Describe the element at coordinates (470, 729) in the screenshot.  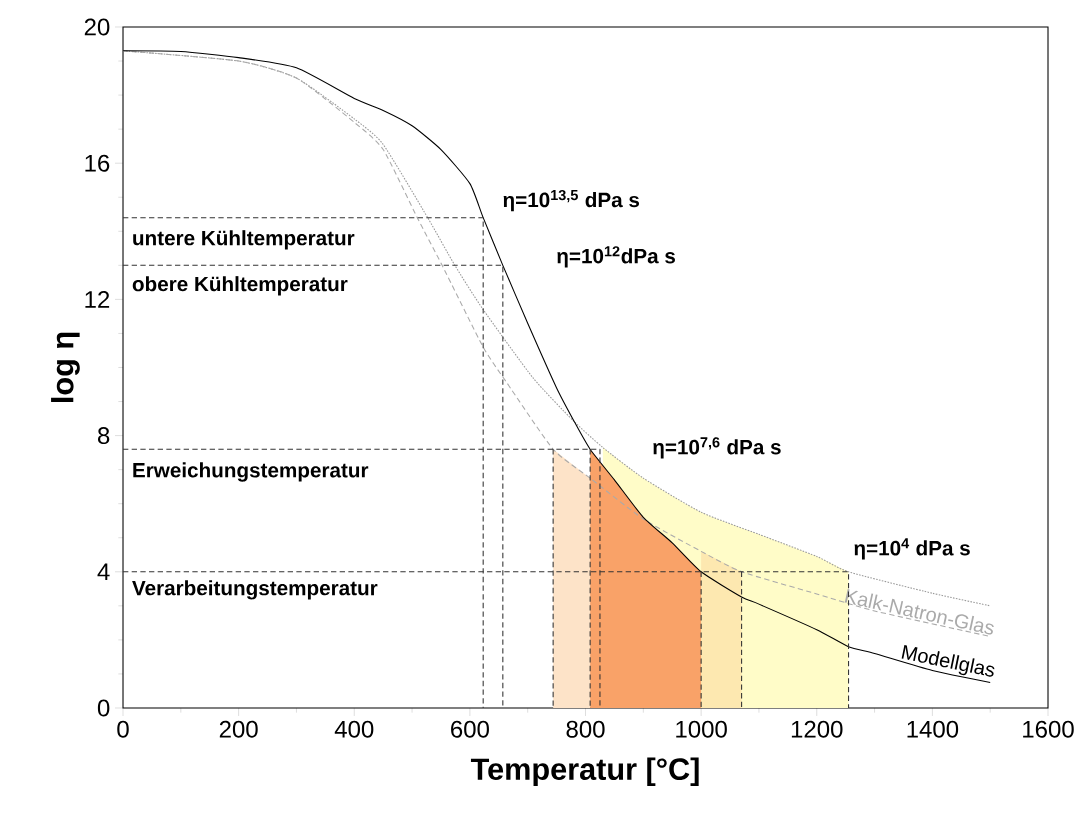
I see `x-tick-label: 600` at that location.